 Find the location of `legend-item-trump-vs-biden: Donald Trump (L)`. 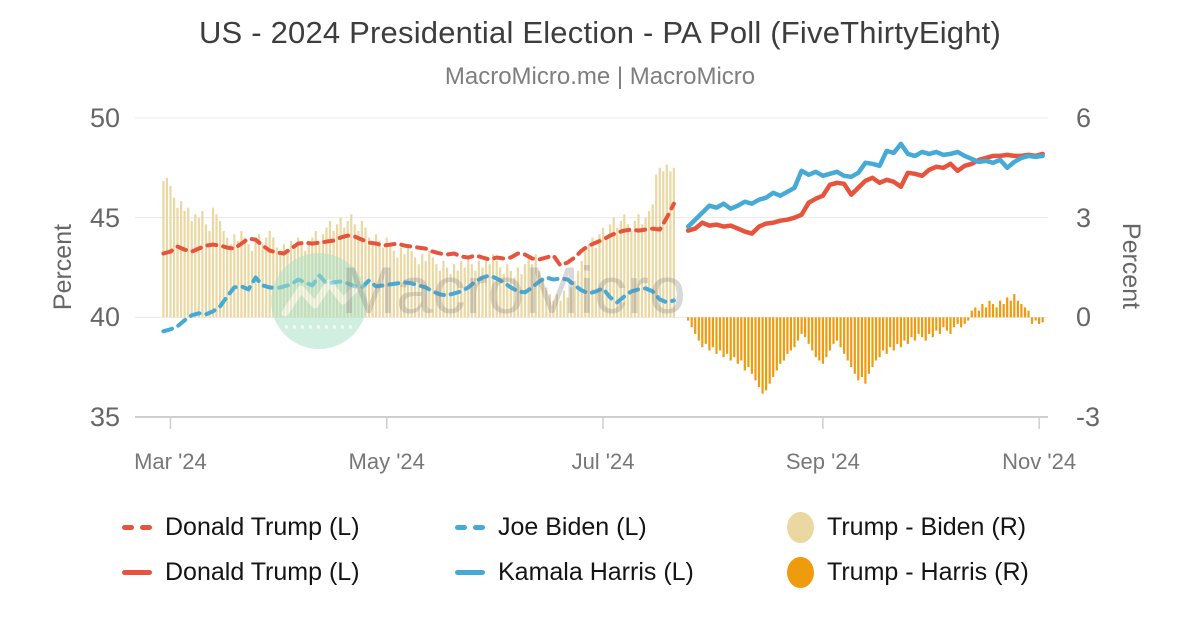

legend-item-trump-vs-biden: Donald Trump (L) is located at coordinates (241, 527).